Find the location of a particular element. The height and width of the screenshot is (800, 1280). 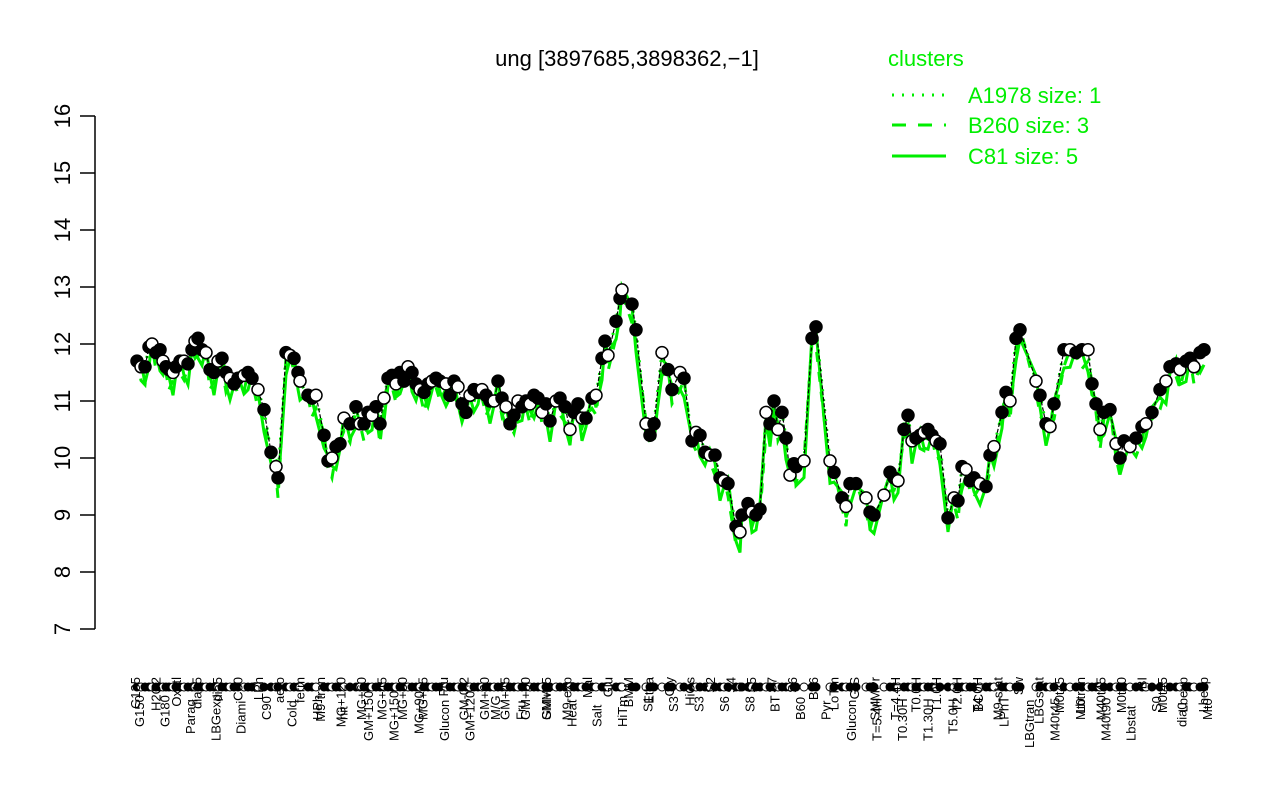

x-tick-label-bottom: M40t45 is located at coordinates (1054, 719).